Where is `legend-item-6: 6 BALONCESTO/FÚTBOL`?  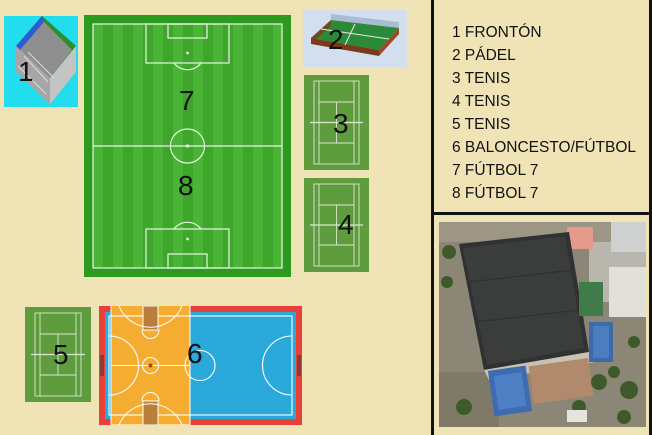 legend-item-6: 6 BALONCESTO/FÚTBOL is located at coordinates (544, 147).